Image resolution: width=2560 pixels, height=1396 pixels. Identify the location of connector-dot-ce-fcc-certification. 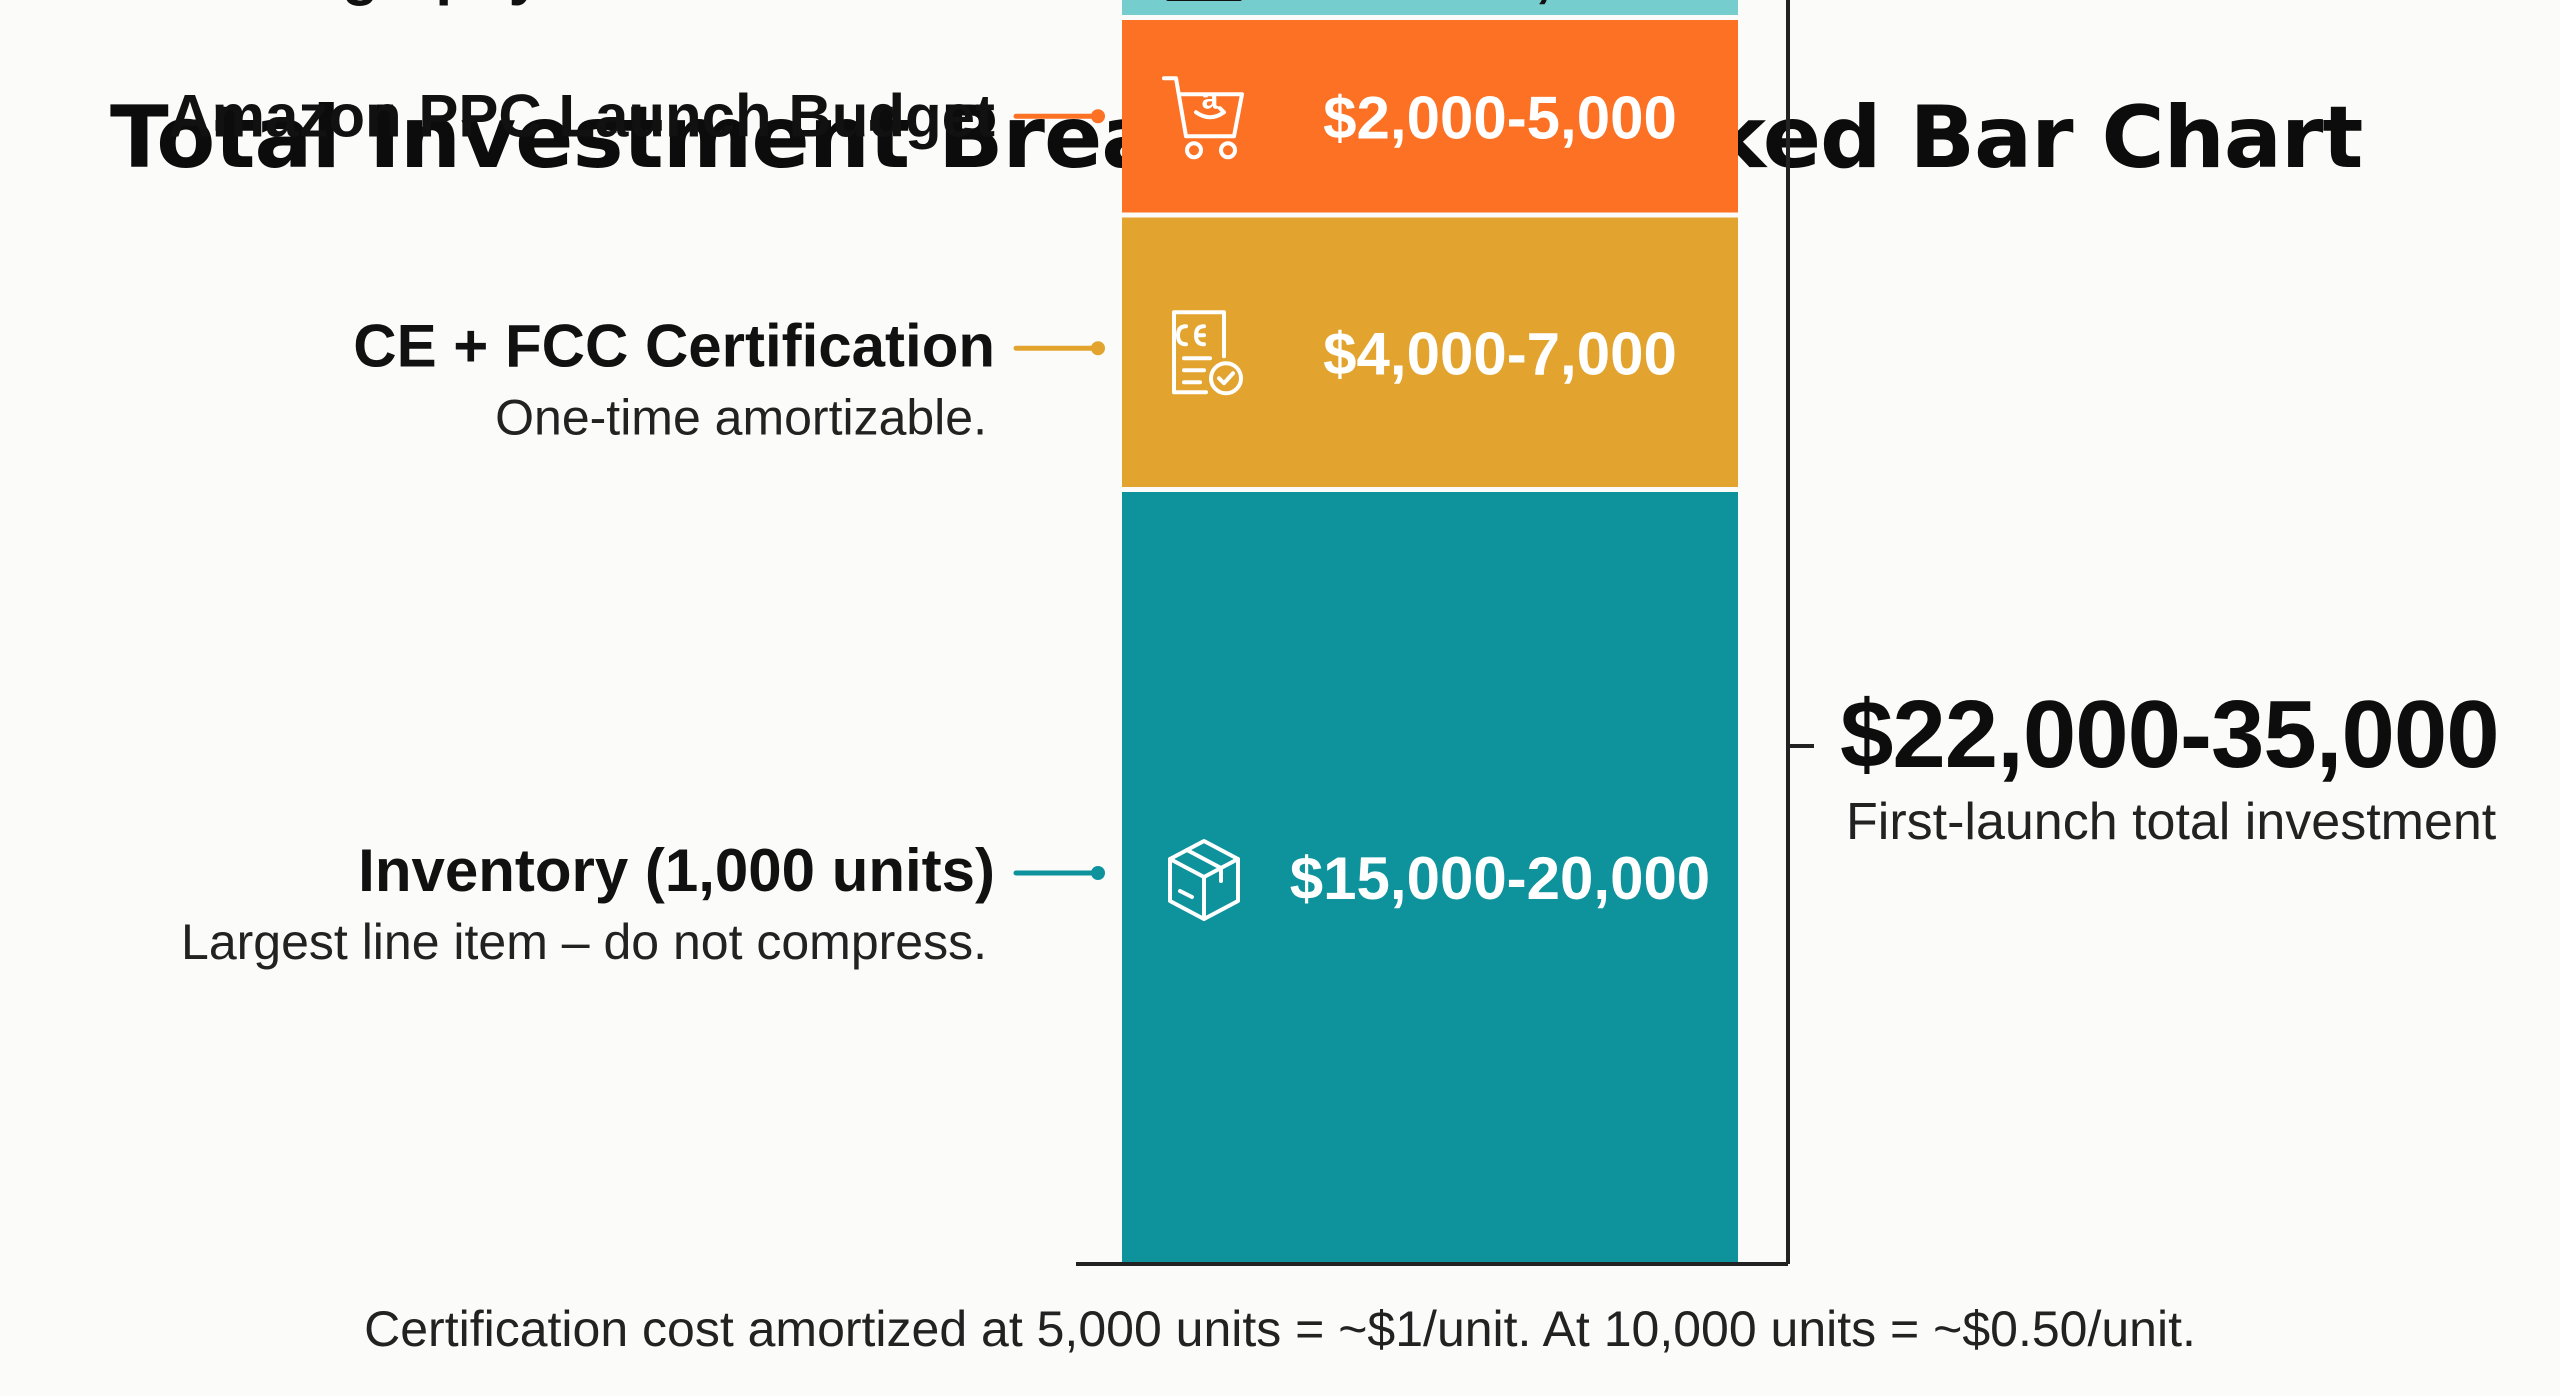
(1098, 348).